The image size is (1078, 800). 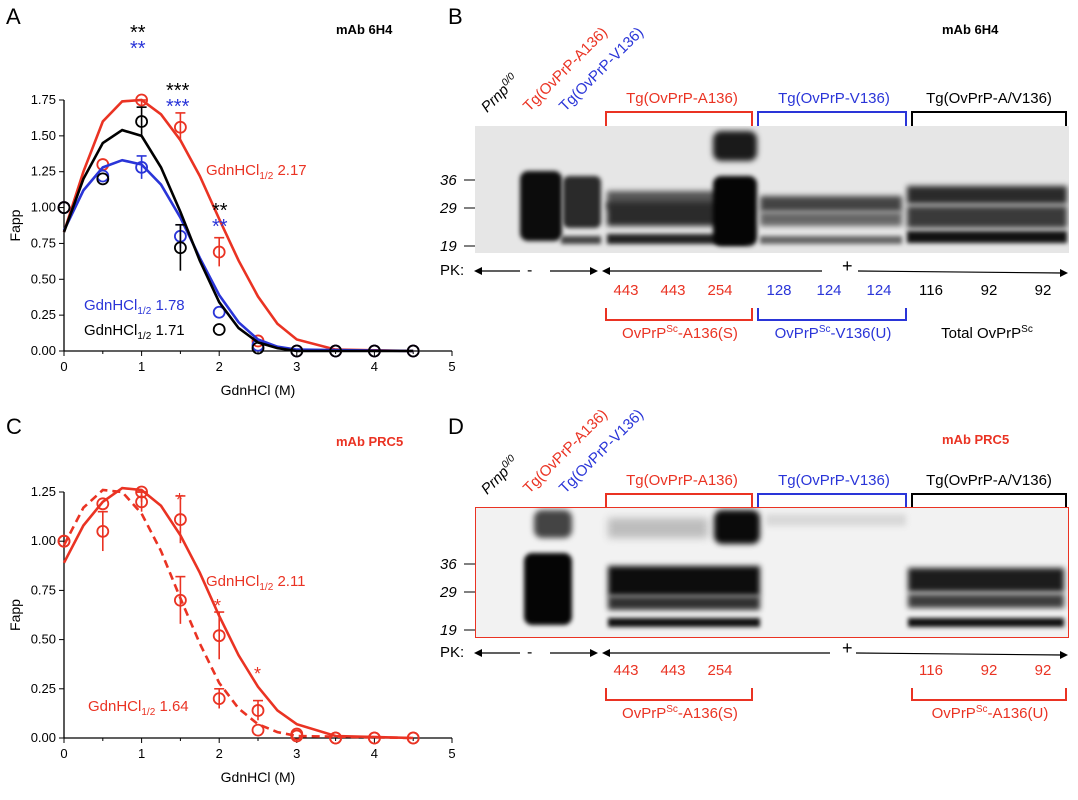 What do you see at coordinates (836, 501) in the screenshot?
I see `panel-d-group-brackets` at bounding box center [836, 501].